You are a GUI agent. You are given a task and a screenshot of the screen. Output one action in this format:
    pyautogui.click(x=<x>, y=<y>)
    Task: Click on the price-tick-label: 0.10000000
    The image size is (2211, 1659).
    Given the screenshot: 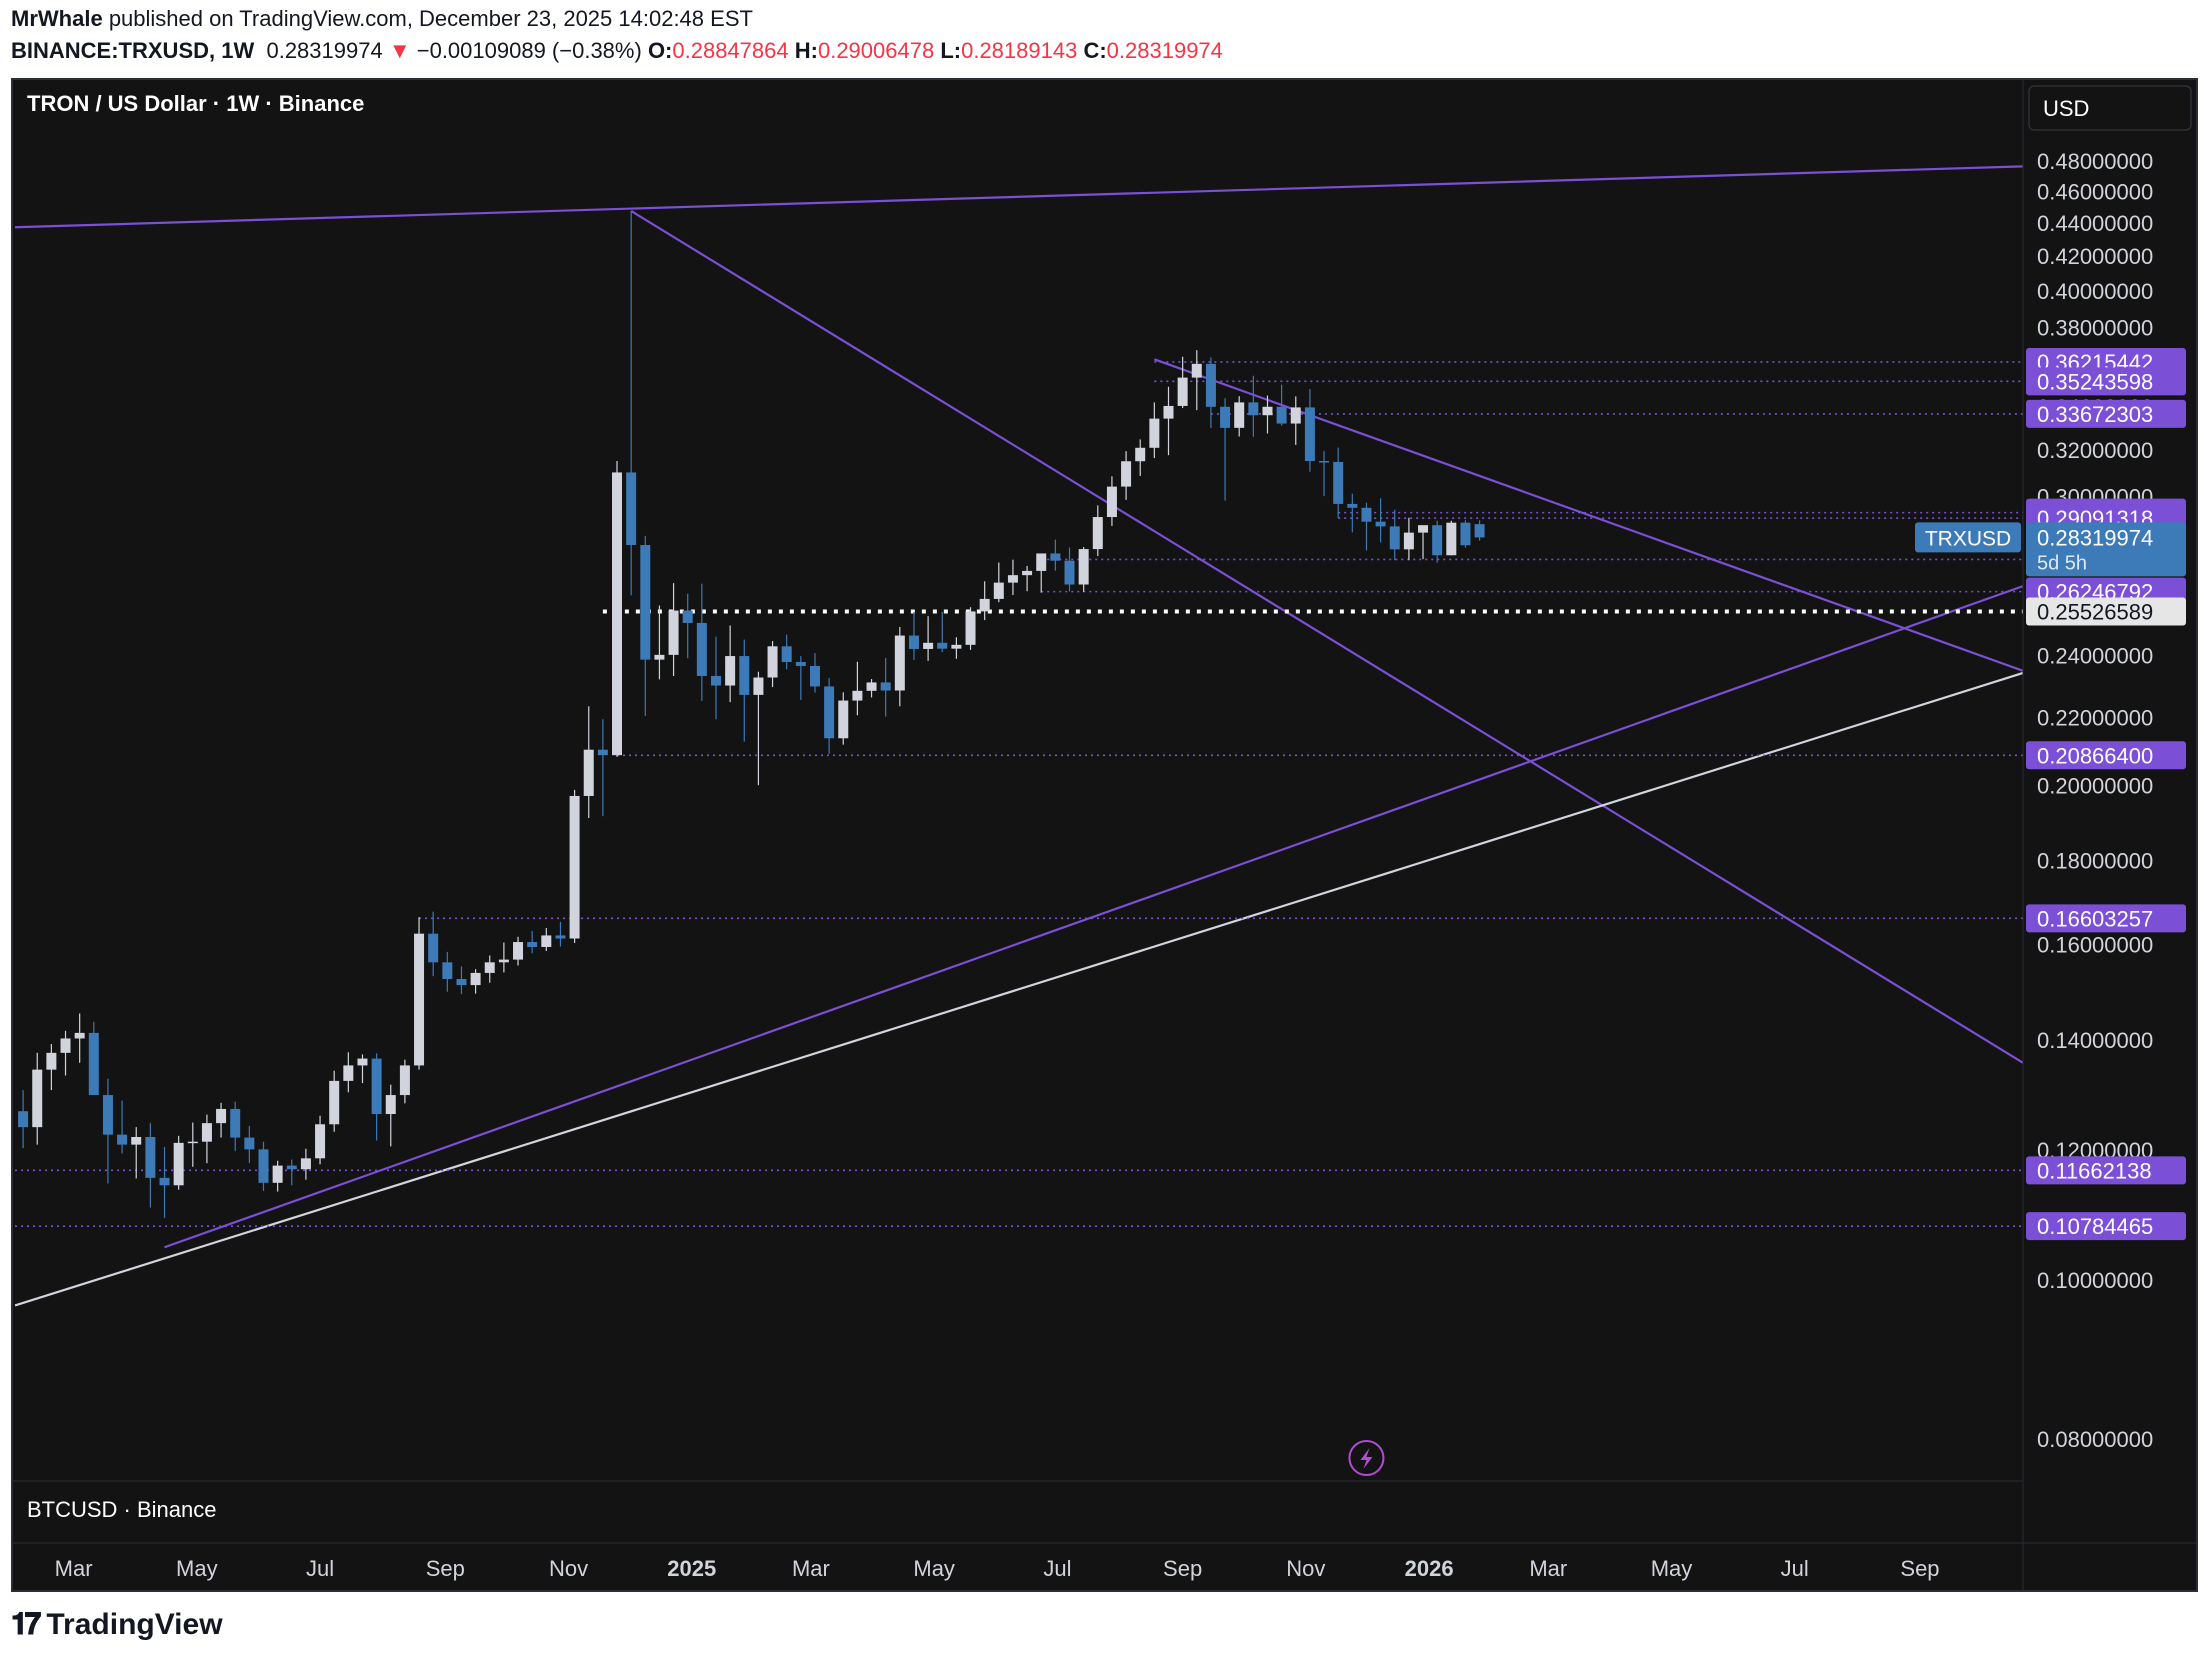 What is the action you would take?
    pyautogui.click(x=2095, y=1280)
    